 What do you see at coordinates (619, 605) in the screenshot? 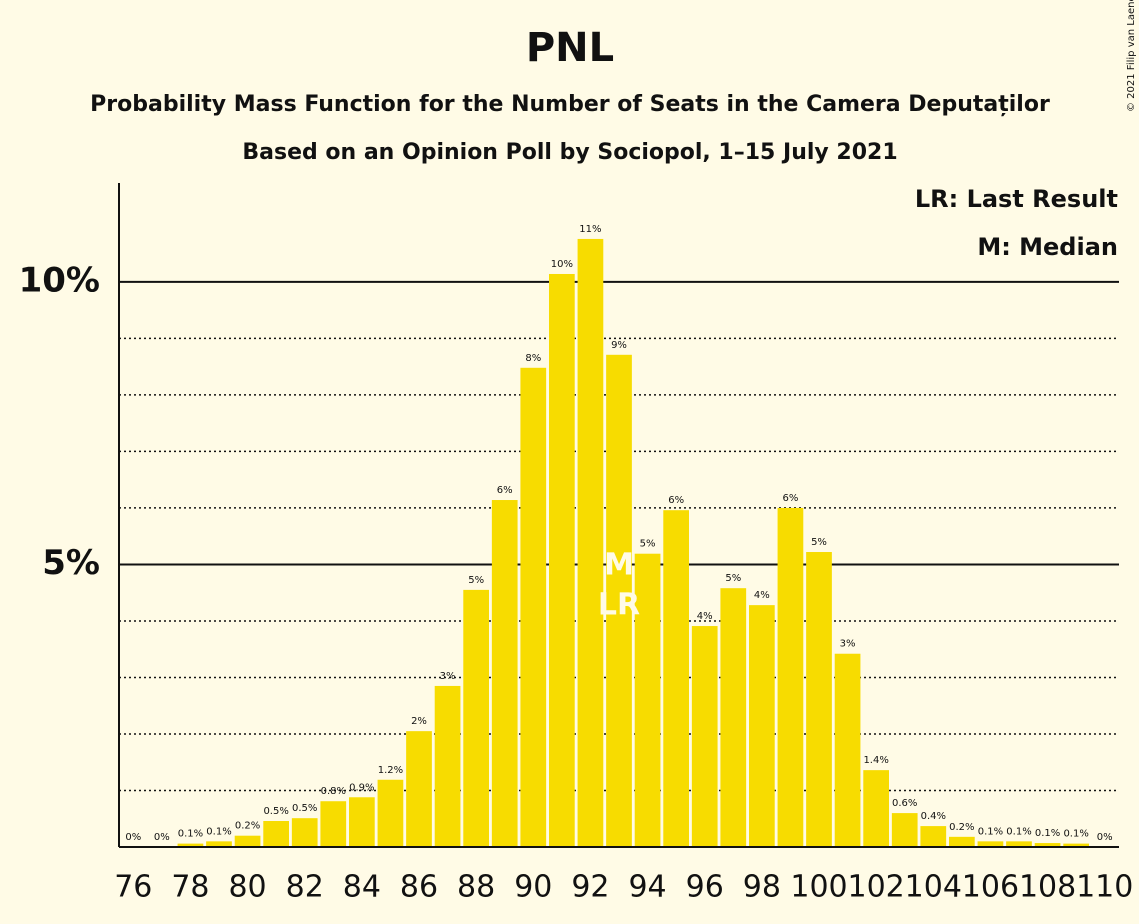
I see `annotation: LR` at bounding box center [619, 605].